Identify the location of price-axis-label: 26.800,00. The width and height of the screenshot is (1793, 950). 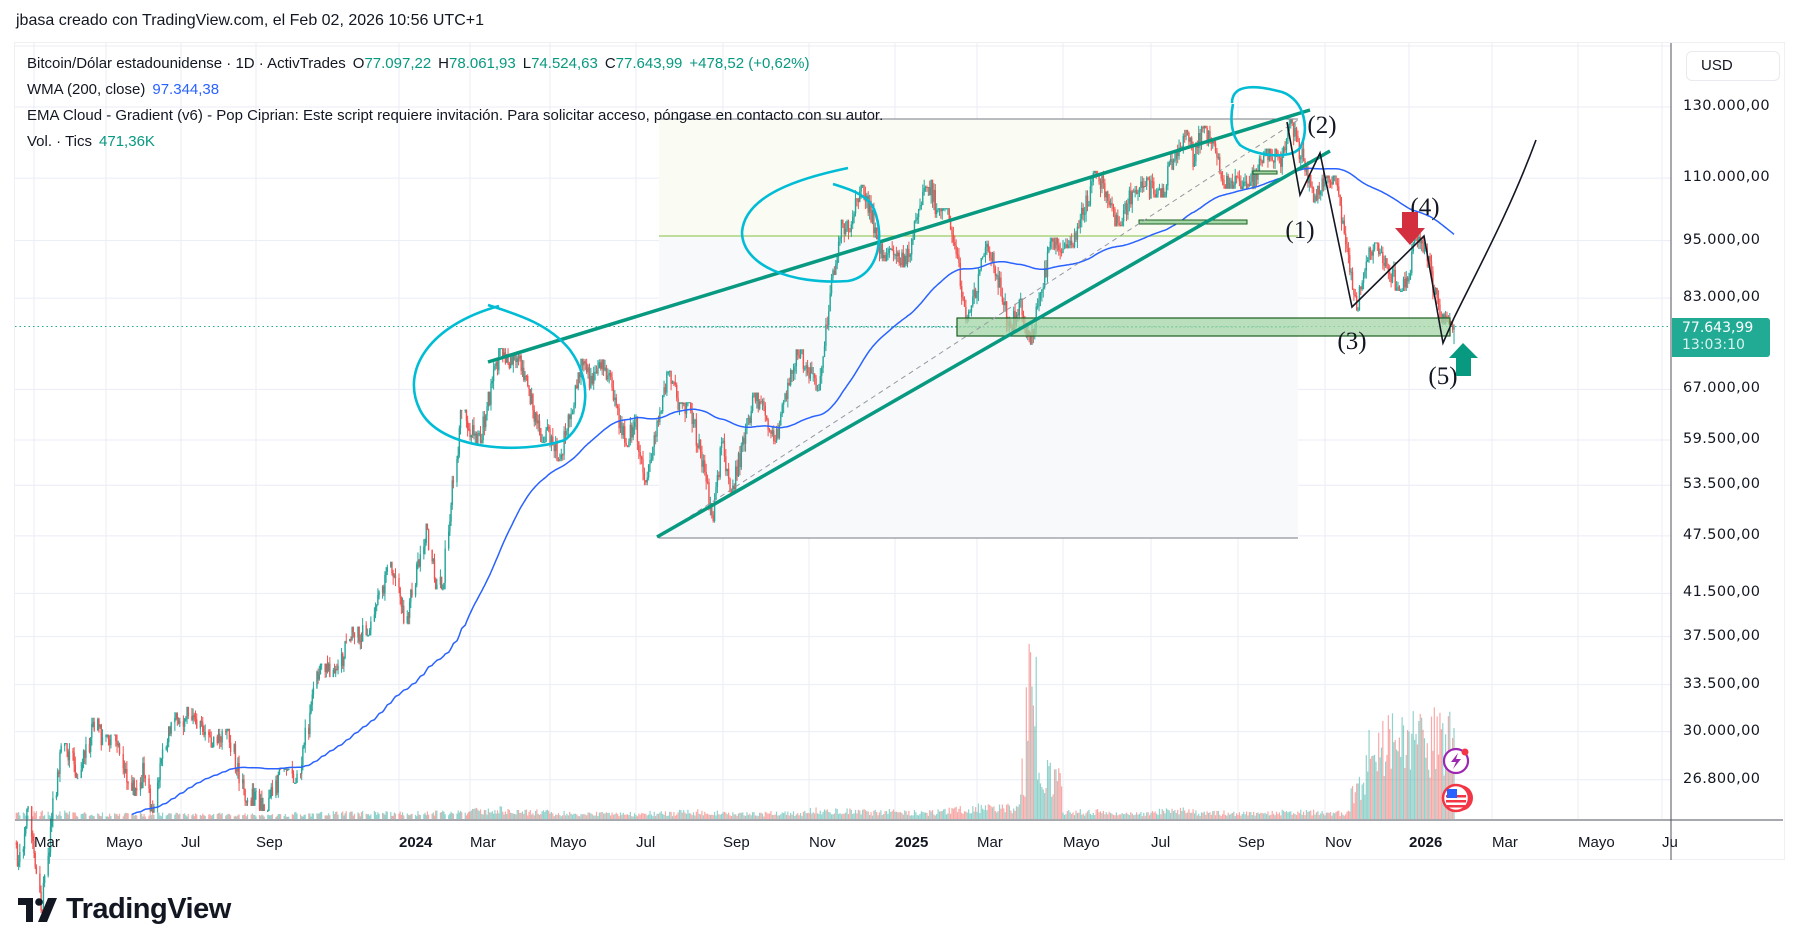
(1722, 778).